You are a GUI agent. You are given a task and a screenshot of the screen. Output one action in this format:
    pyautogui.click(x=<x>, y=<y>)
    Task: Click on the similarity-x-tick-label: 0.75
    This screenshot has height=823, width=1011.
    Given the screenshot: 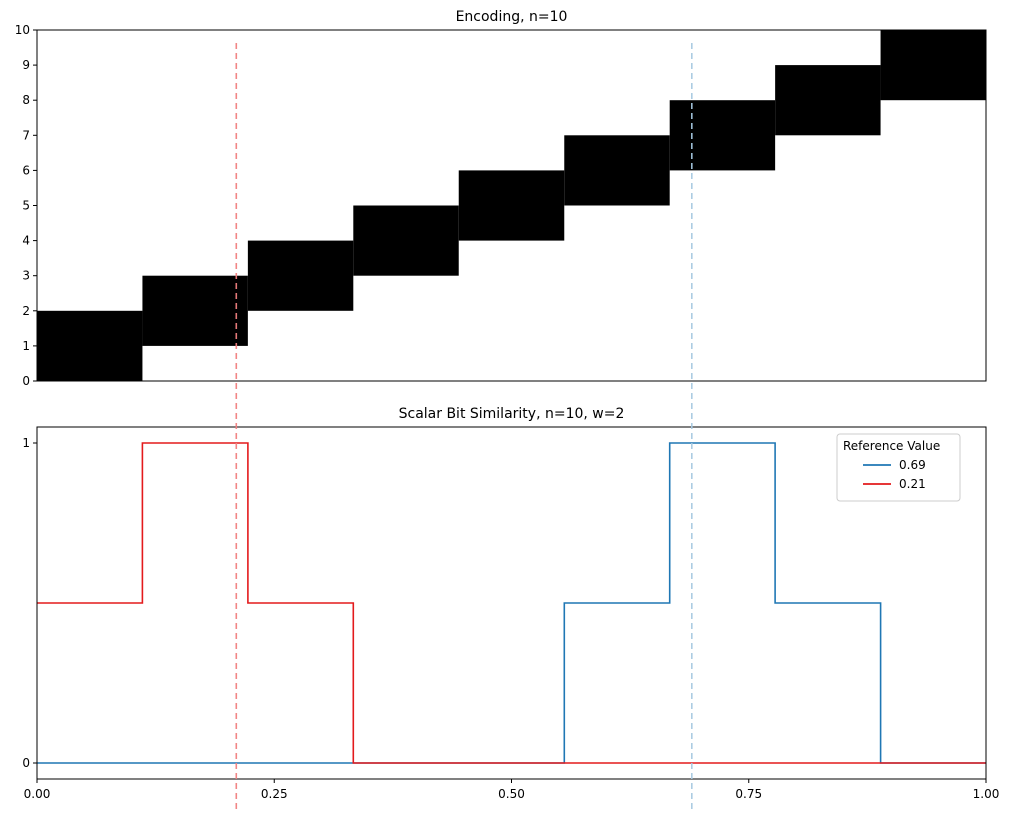 What is the action you would take?
    pyautogui.click(x=748, y=794)
    